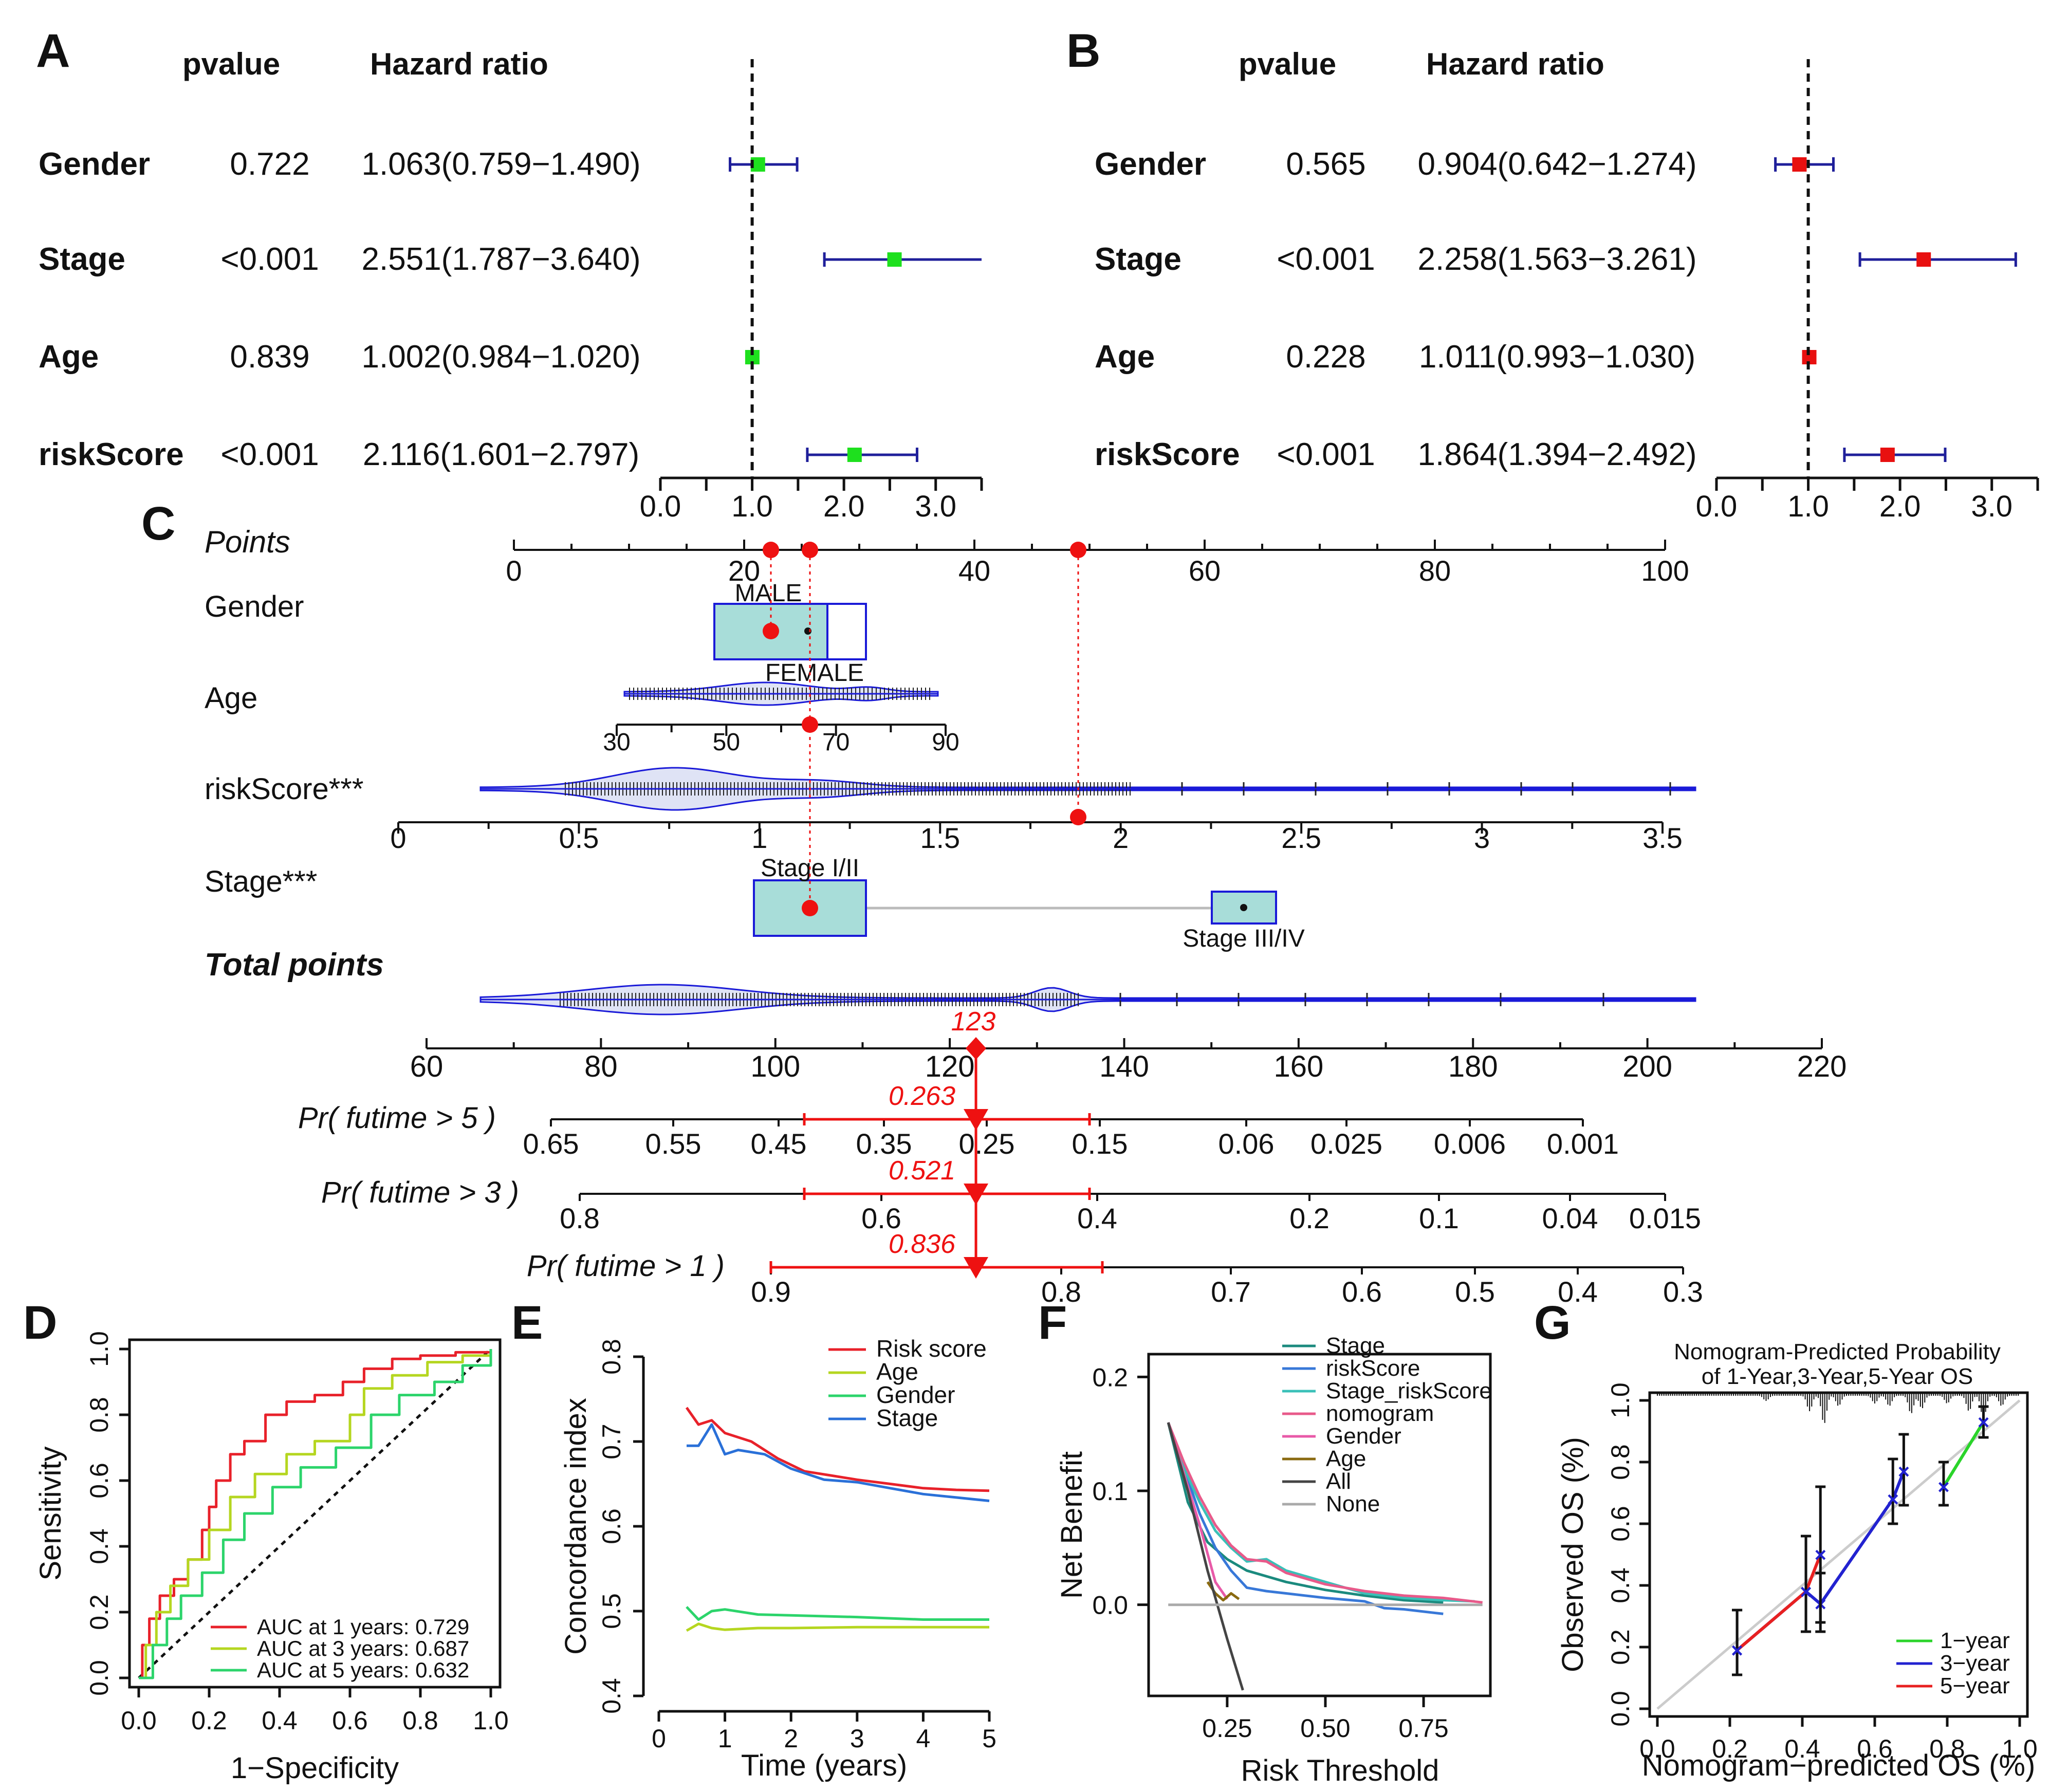 The image size is (2068, 1792). Describe the element at coordinates (2020, 1749) in the screenshot. I see `x-tick-label: 1.0` at that location.